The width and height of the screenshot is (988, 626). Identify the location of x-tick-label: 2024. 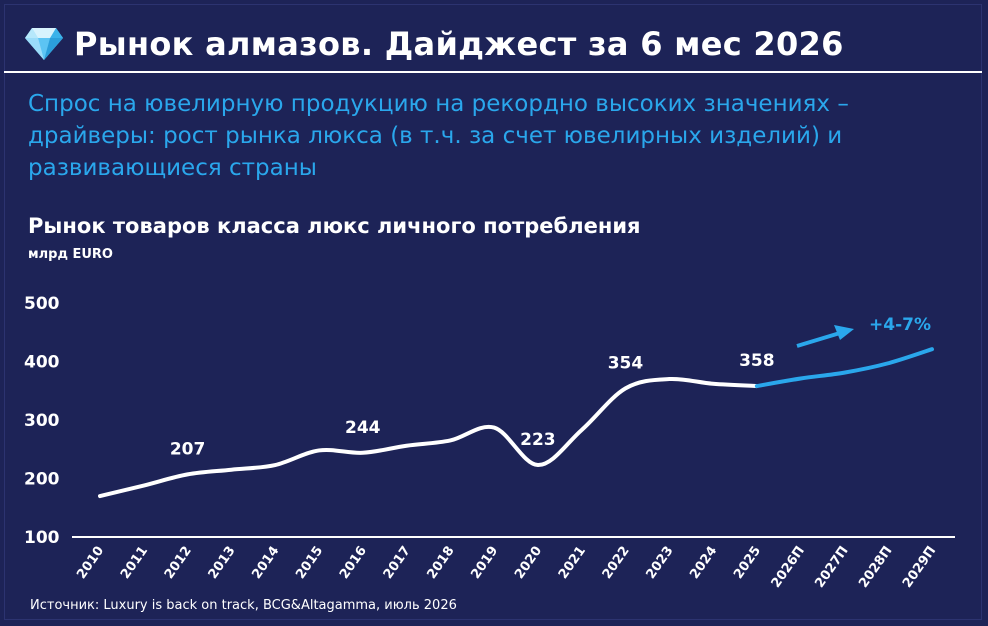
(703, 563).